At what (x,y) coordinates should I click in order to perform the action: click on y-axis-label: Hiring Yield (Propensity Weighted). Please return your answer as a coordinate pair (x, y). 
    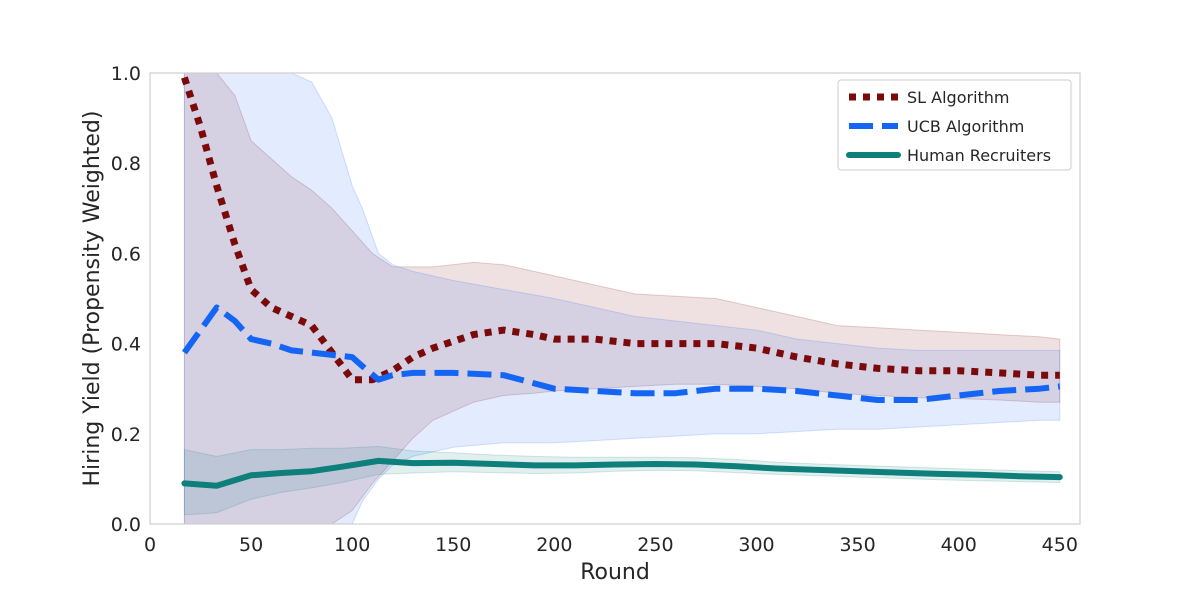
    Looking at the image, I should click on (92, 299).